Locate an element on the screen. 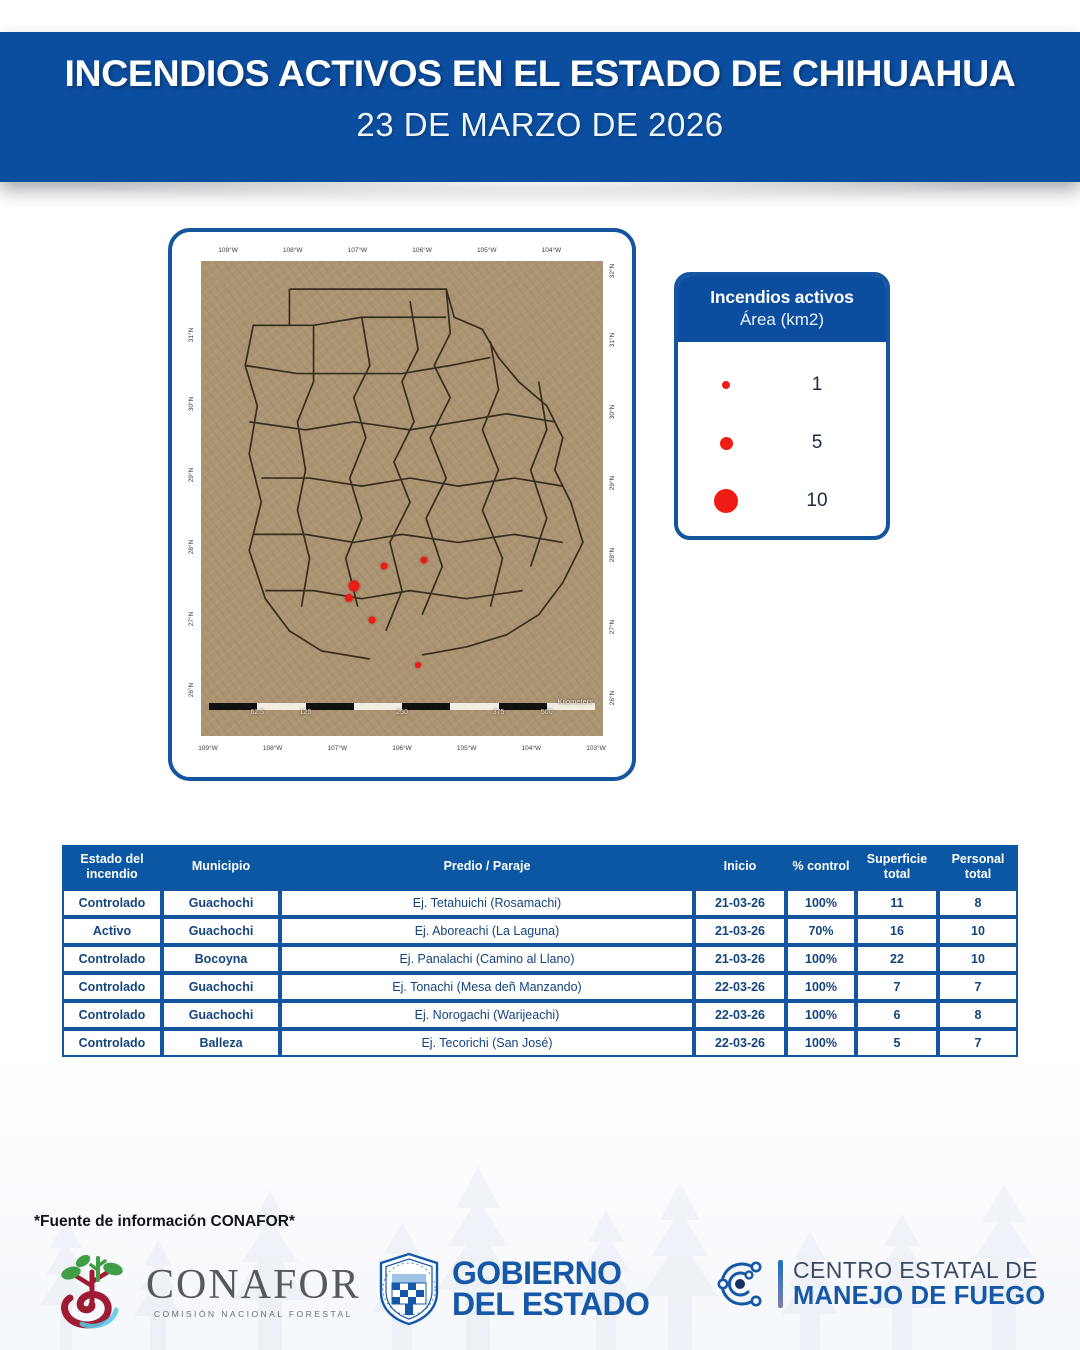 This screenshot has width=1080, height=1350. map-scale-labels: 62.5 125 250 375 500 is located at coordinates (402, 714).